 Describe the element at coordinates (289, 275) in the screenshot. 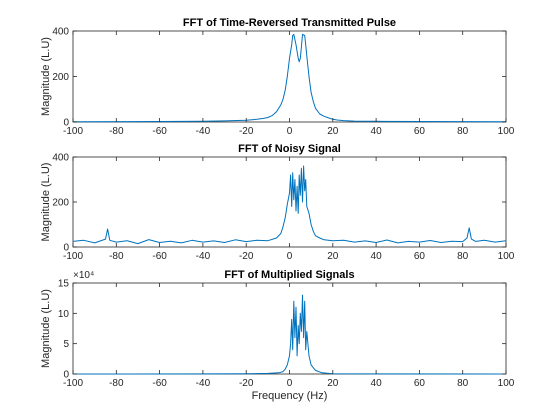

I see `chart-title: FFT of Multiplied Signals` at that location.